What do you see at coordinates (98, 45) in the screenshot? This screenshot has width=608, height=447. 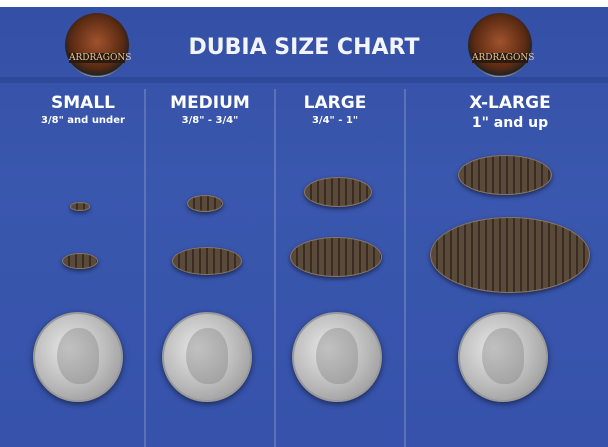 I see `ardragons-logo-left: ARDRAGONS` at bounding box center [98, 45].